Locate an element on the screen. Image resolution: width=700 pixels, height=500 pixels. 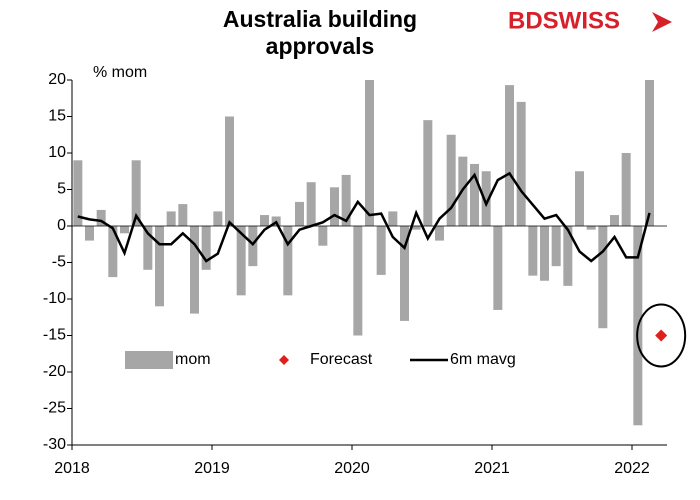
y-axis-label: % mom is located at coordinates (120, 72).